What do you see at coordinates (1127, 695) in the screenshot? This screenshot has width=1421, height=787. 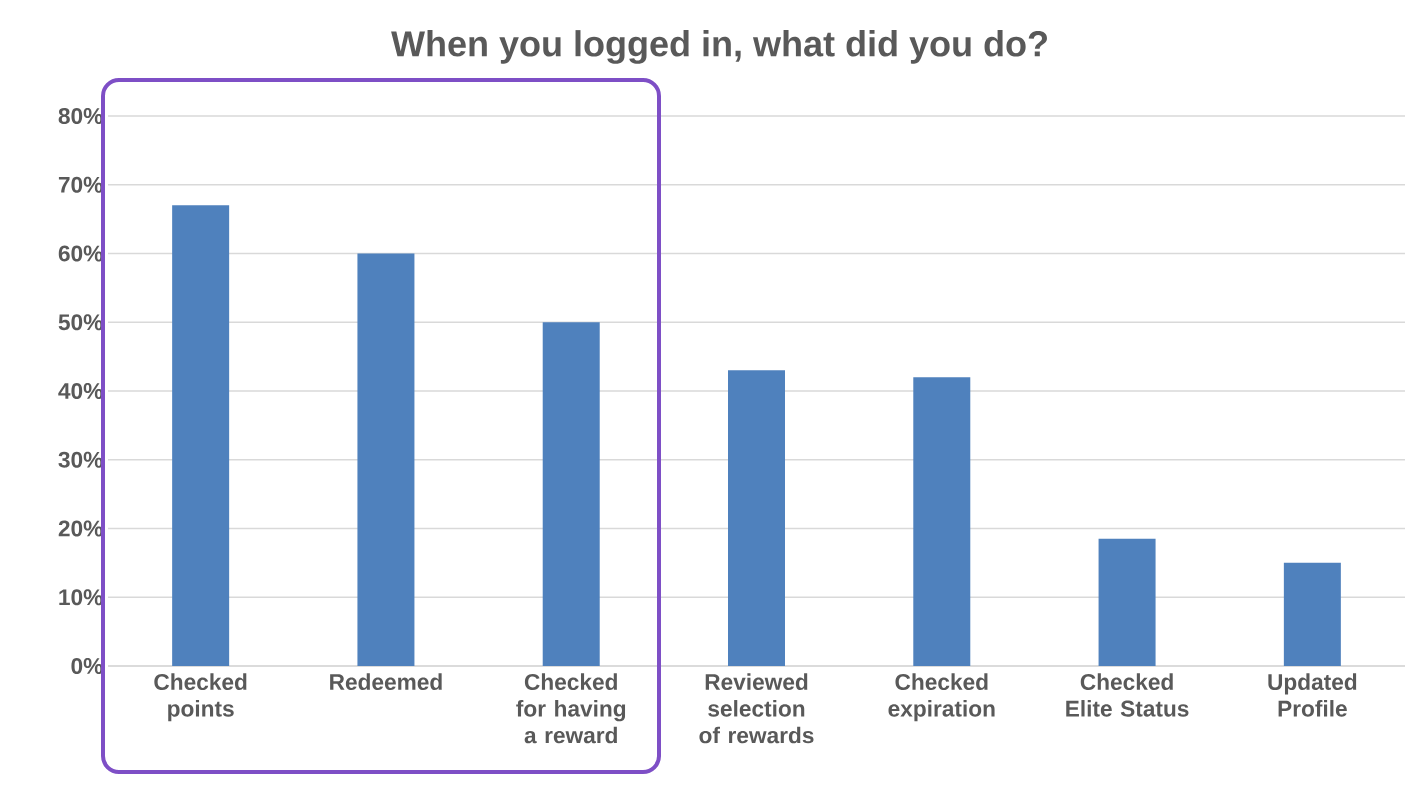 I see `x-tick-label: Checked Elite Status` at bounding box center [1127, 695].